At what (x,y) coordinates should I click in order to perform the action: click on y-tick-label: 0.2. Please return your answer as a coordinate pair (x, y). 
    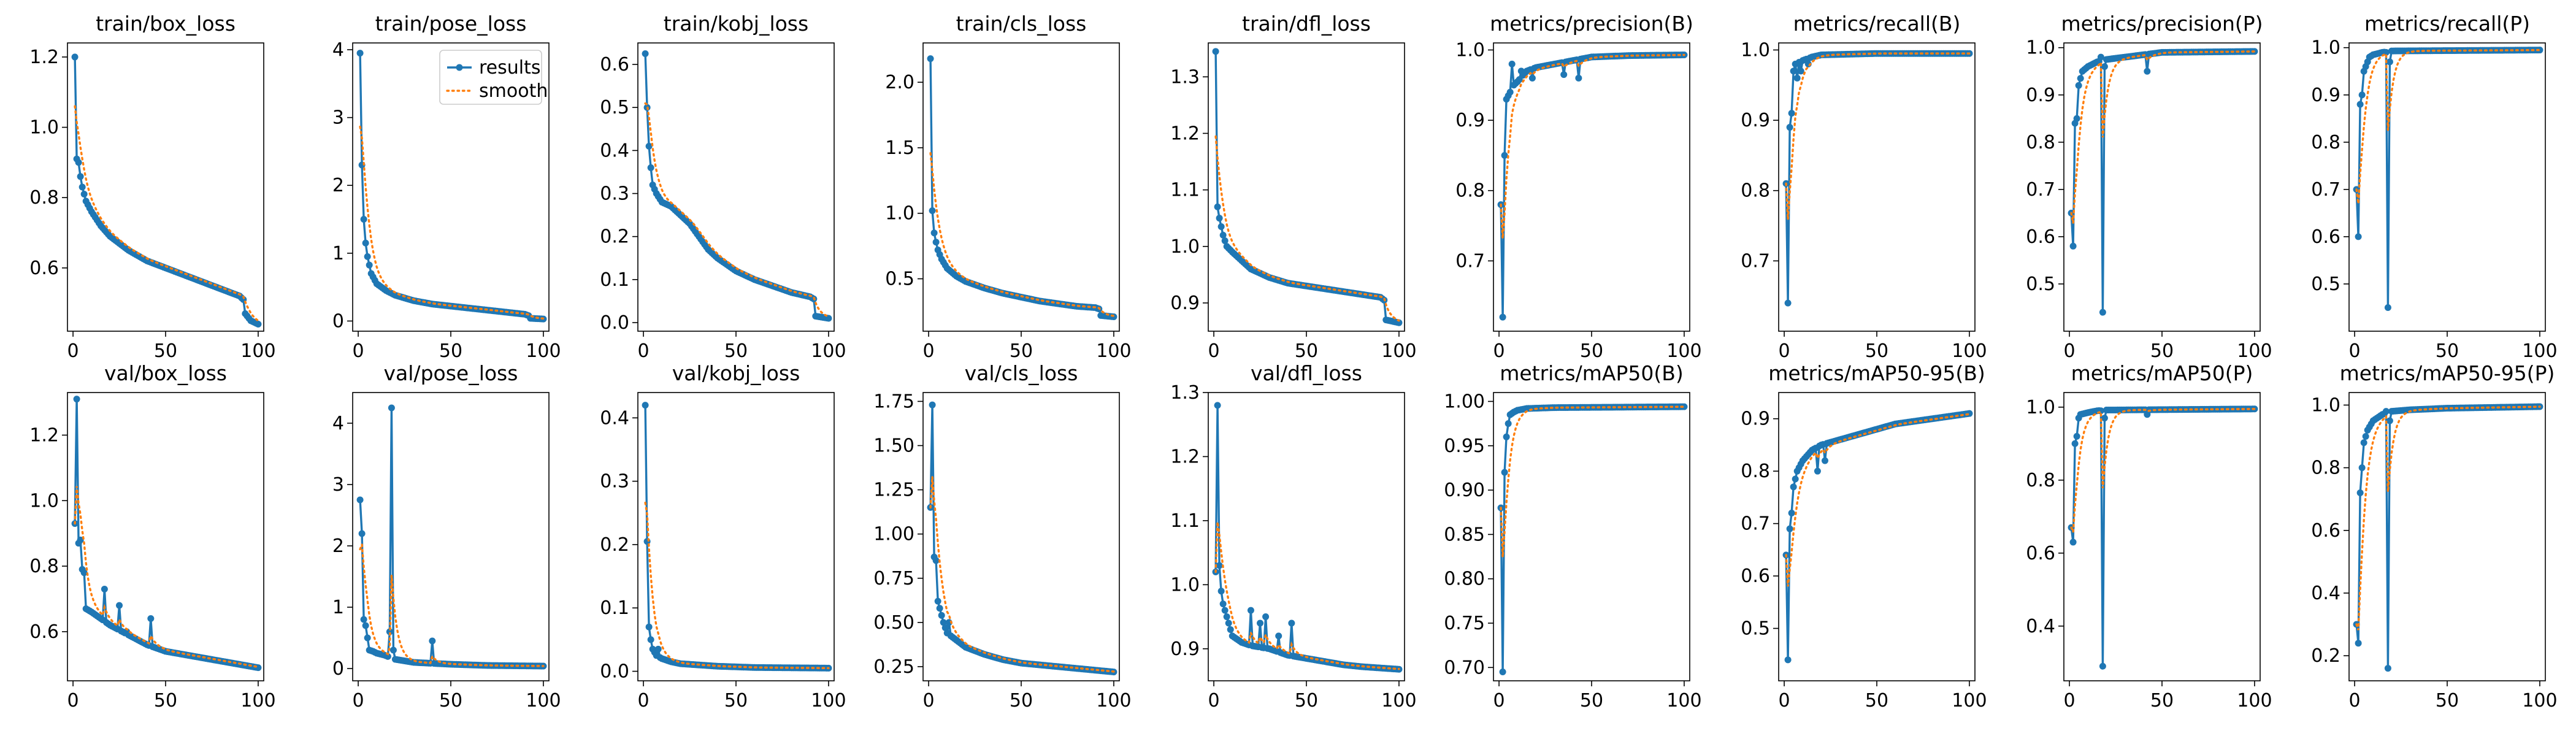
    Looking at the image, I should click on (2325, 656).